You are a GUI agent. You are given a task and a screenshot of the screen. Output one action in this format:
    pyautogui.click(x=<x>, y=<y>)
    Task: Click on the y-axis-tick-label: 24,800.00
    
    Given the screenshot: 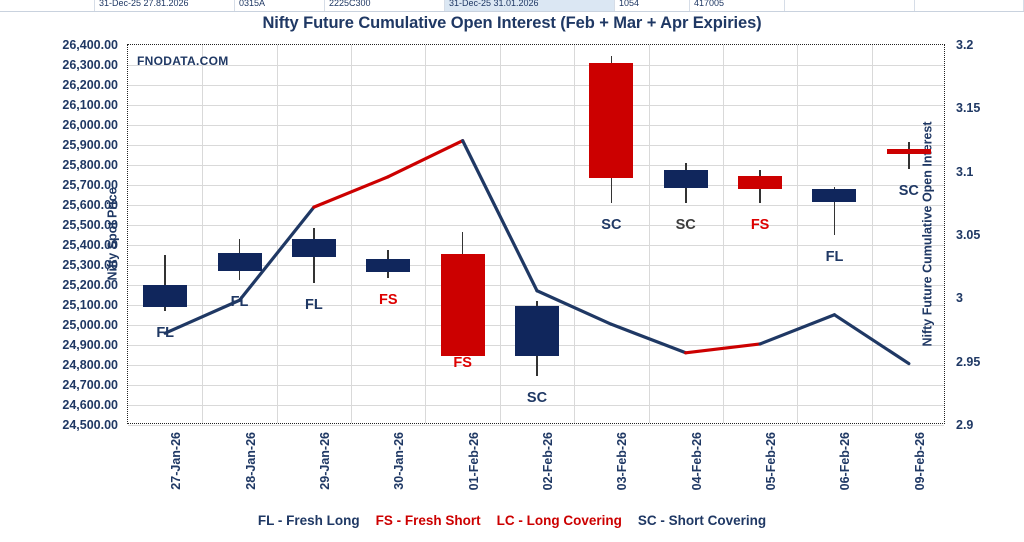 What is the action you would take?
    pyautogui.click(x=90, y=365)
    